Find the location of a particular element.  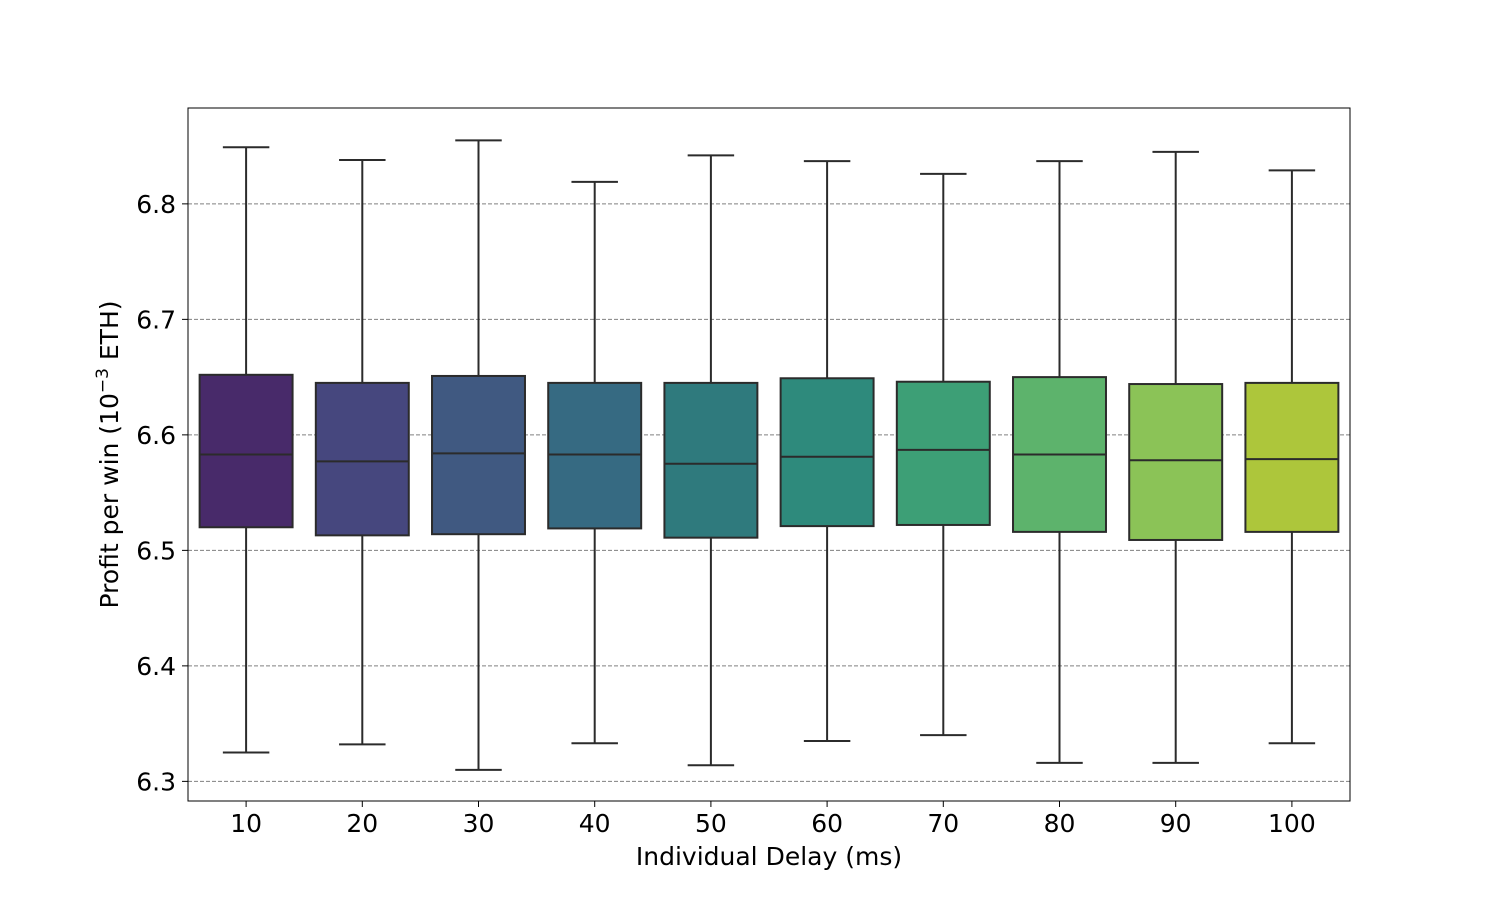

x-tick-label: 20 is located at coordinates (362, 823).